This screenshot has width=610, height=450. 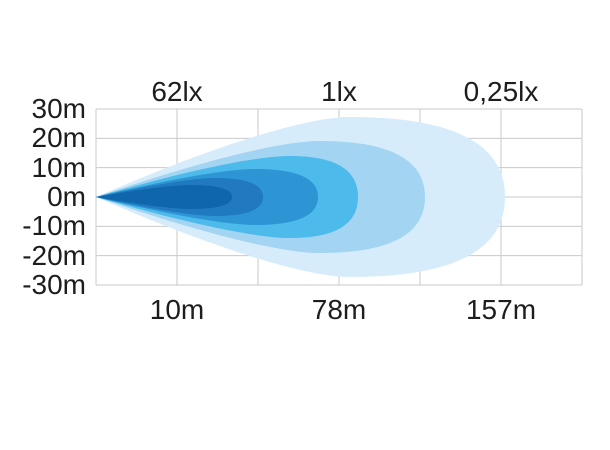 What do you see at coordinates (54, 284) in the screenshot?
I see `y-axis-tick-label: -30m` at bounding box center [54, 284].